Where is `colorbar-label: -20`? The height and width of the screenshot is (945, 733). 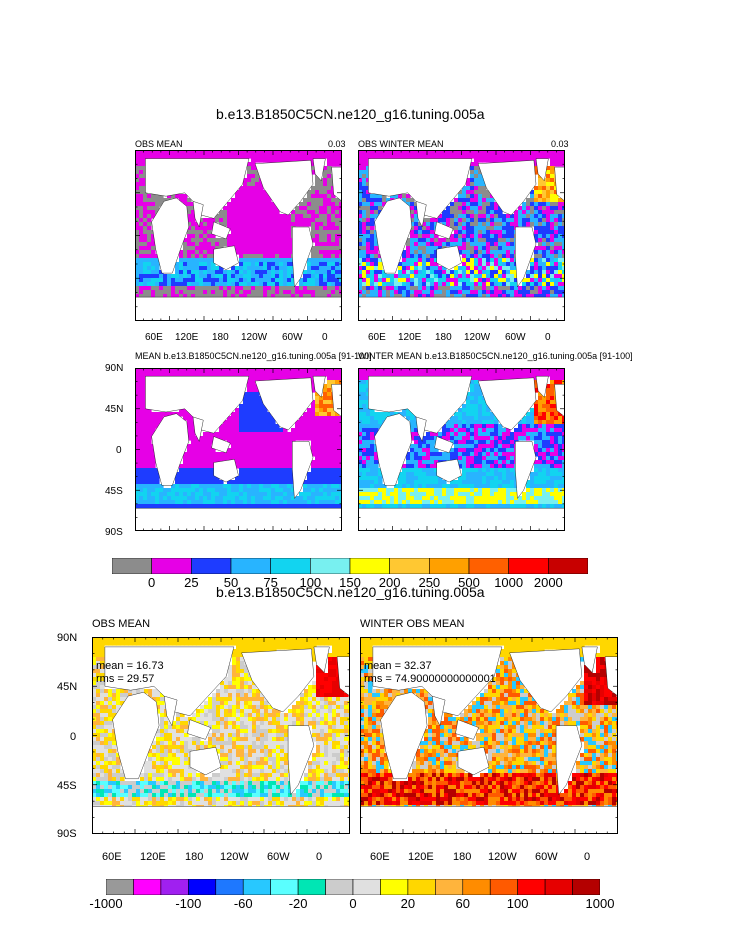 colorbar-label: -20 is located at coordinates (298, 903).